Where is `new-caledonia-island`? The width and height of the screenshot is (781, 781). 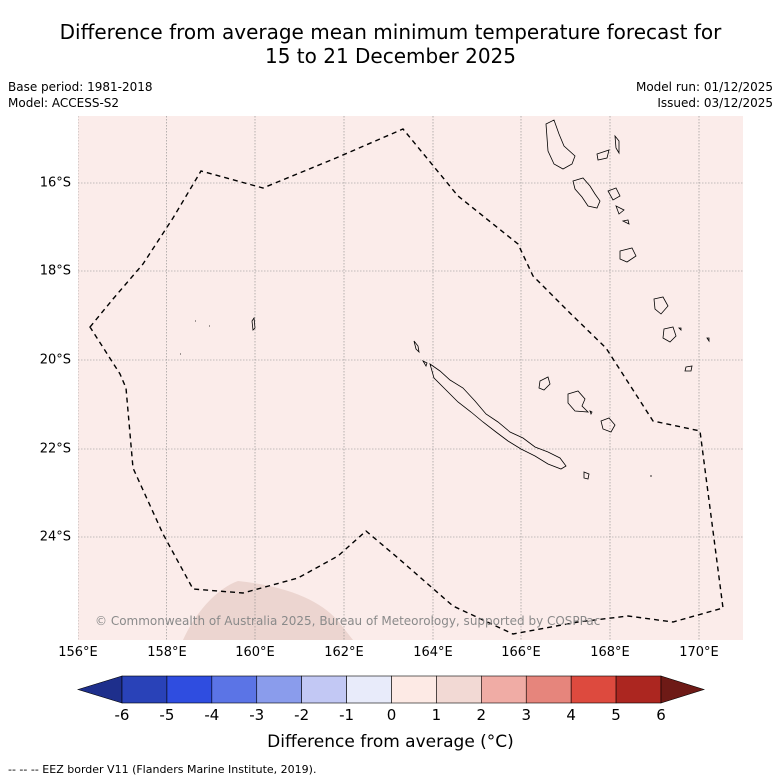 new-caledonia-island is located at coordinates (498, 416).